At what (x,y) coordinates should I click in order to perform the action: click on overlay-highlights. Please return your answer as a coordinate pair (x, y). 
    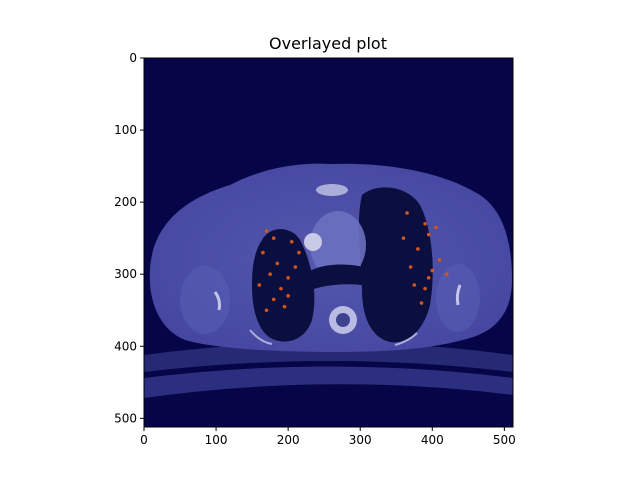
    Looking at the image, I should click on (353, 262).